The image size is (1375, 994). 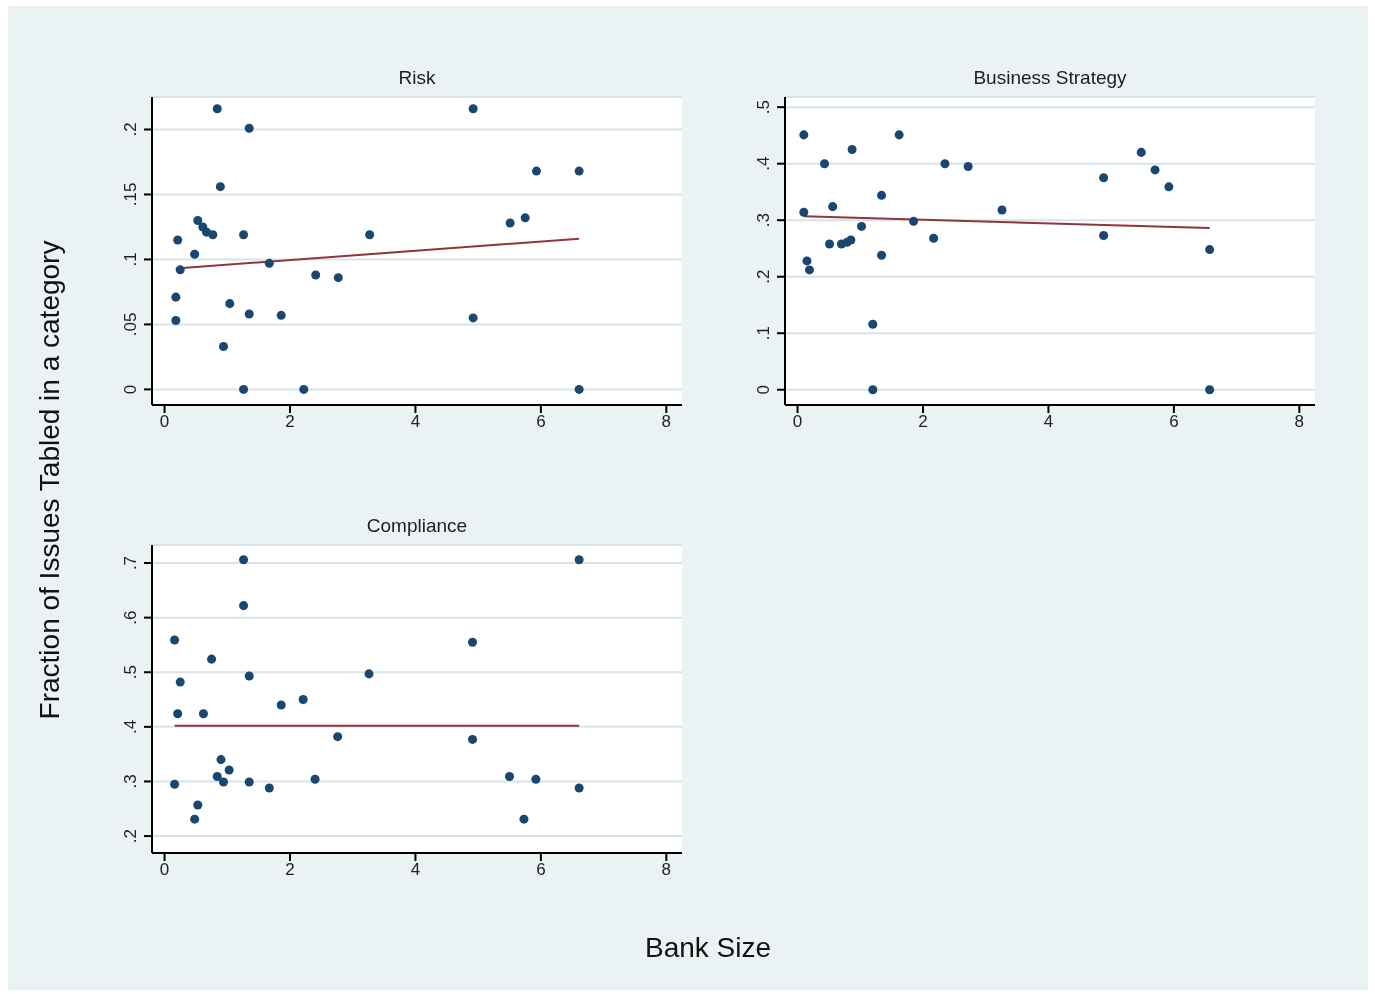 I want to click on y-axis-title: Fraction of Issues Tabled in a category, so click(x=50, y=480).